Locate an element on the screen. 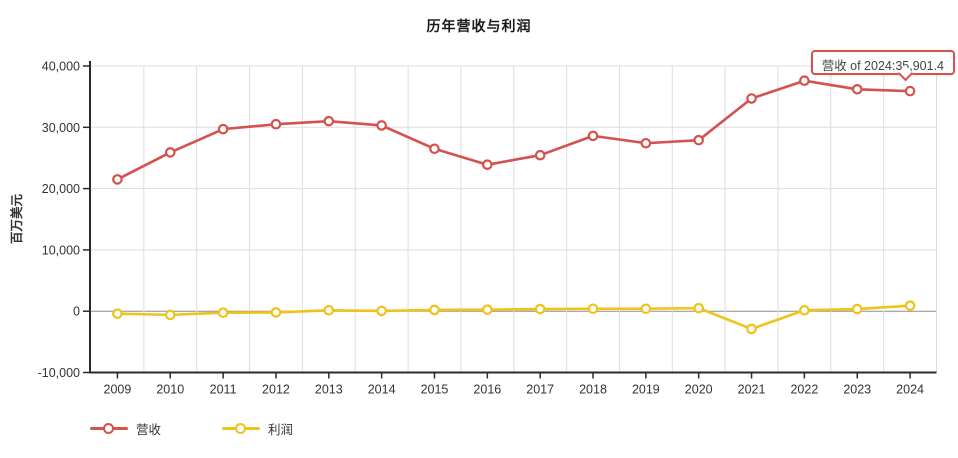 This screenshot has width=958, height=458. y-axis-tick-label: 10,000 is located at coordinates (61, 250).